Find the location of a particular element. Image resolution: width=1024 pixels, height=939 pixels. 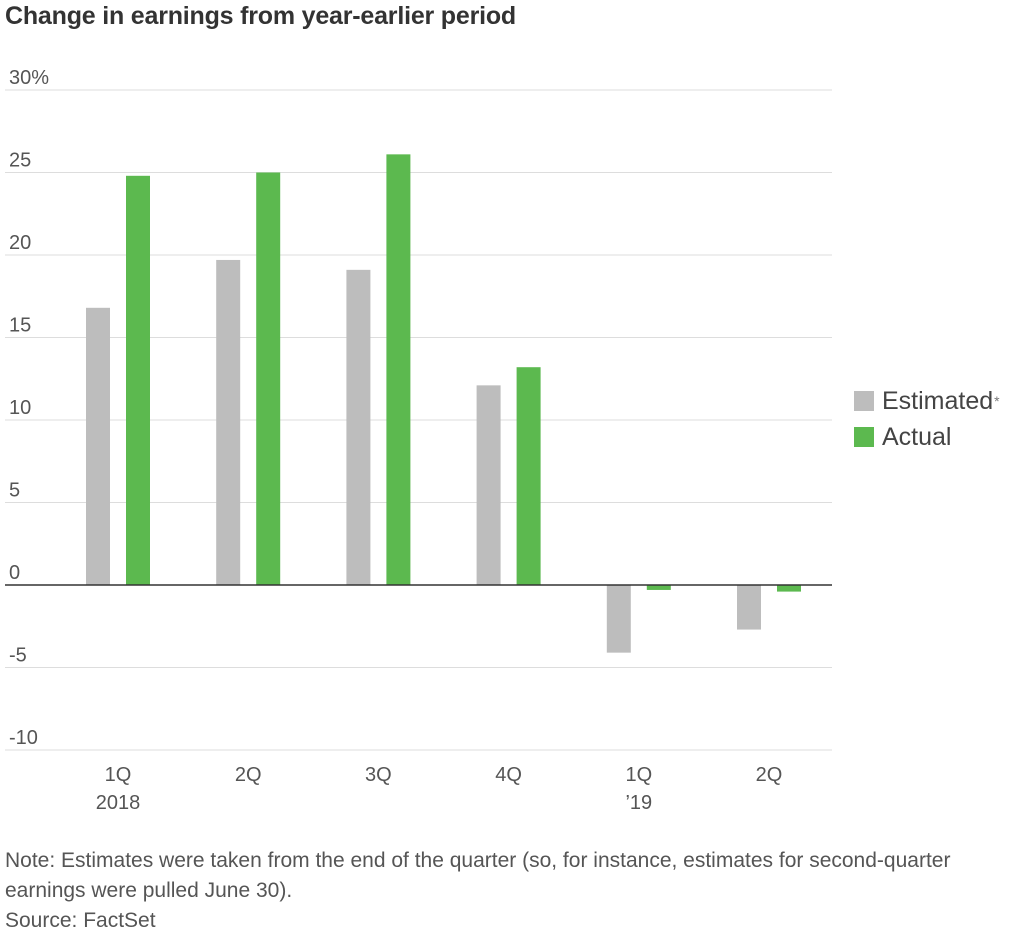

legend-label-actual: Actual is located at coordinates (917, 436).